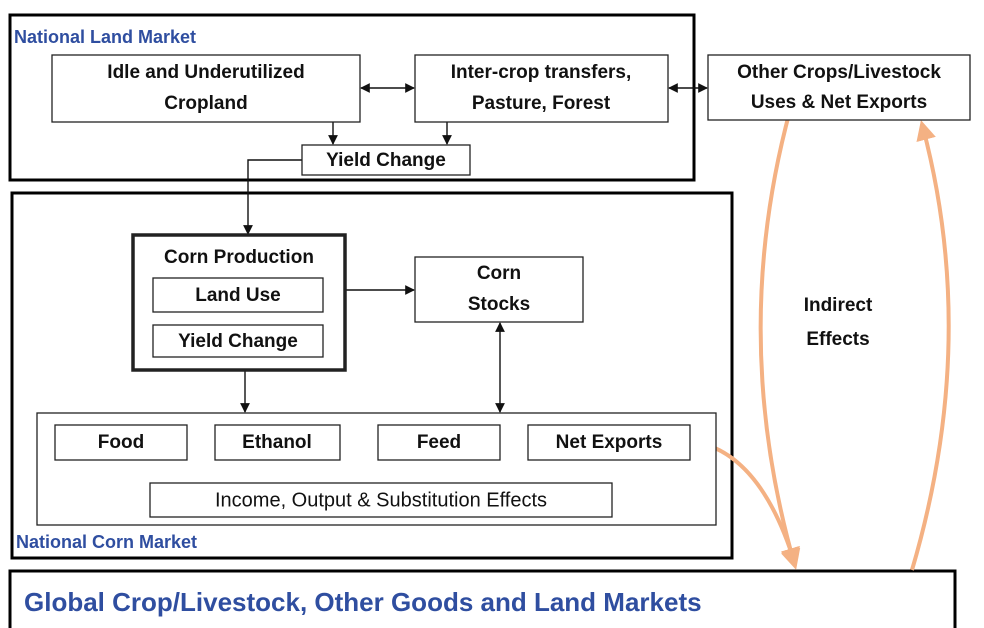 Image resolution: width=984 pixels, height=628 pixels. I want to click on node-label: Income, Output & Substitution Effects, so click(381, 500).